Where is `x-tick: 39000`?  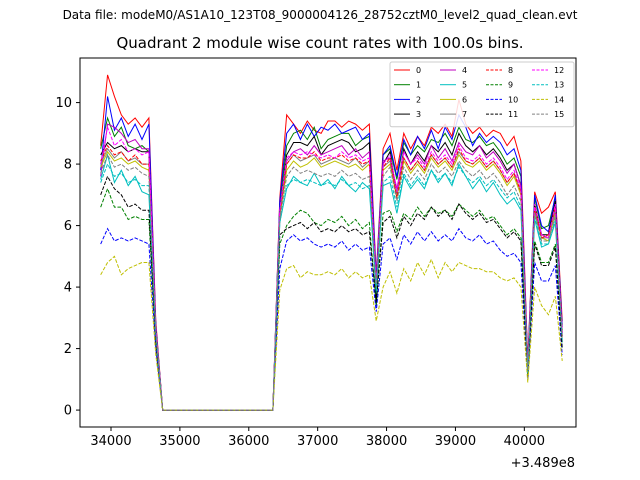
x-tick: 39000 is located at coordinates (455, 438).